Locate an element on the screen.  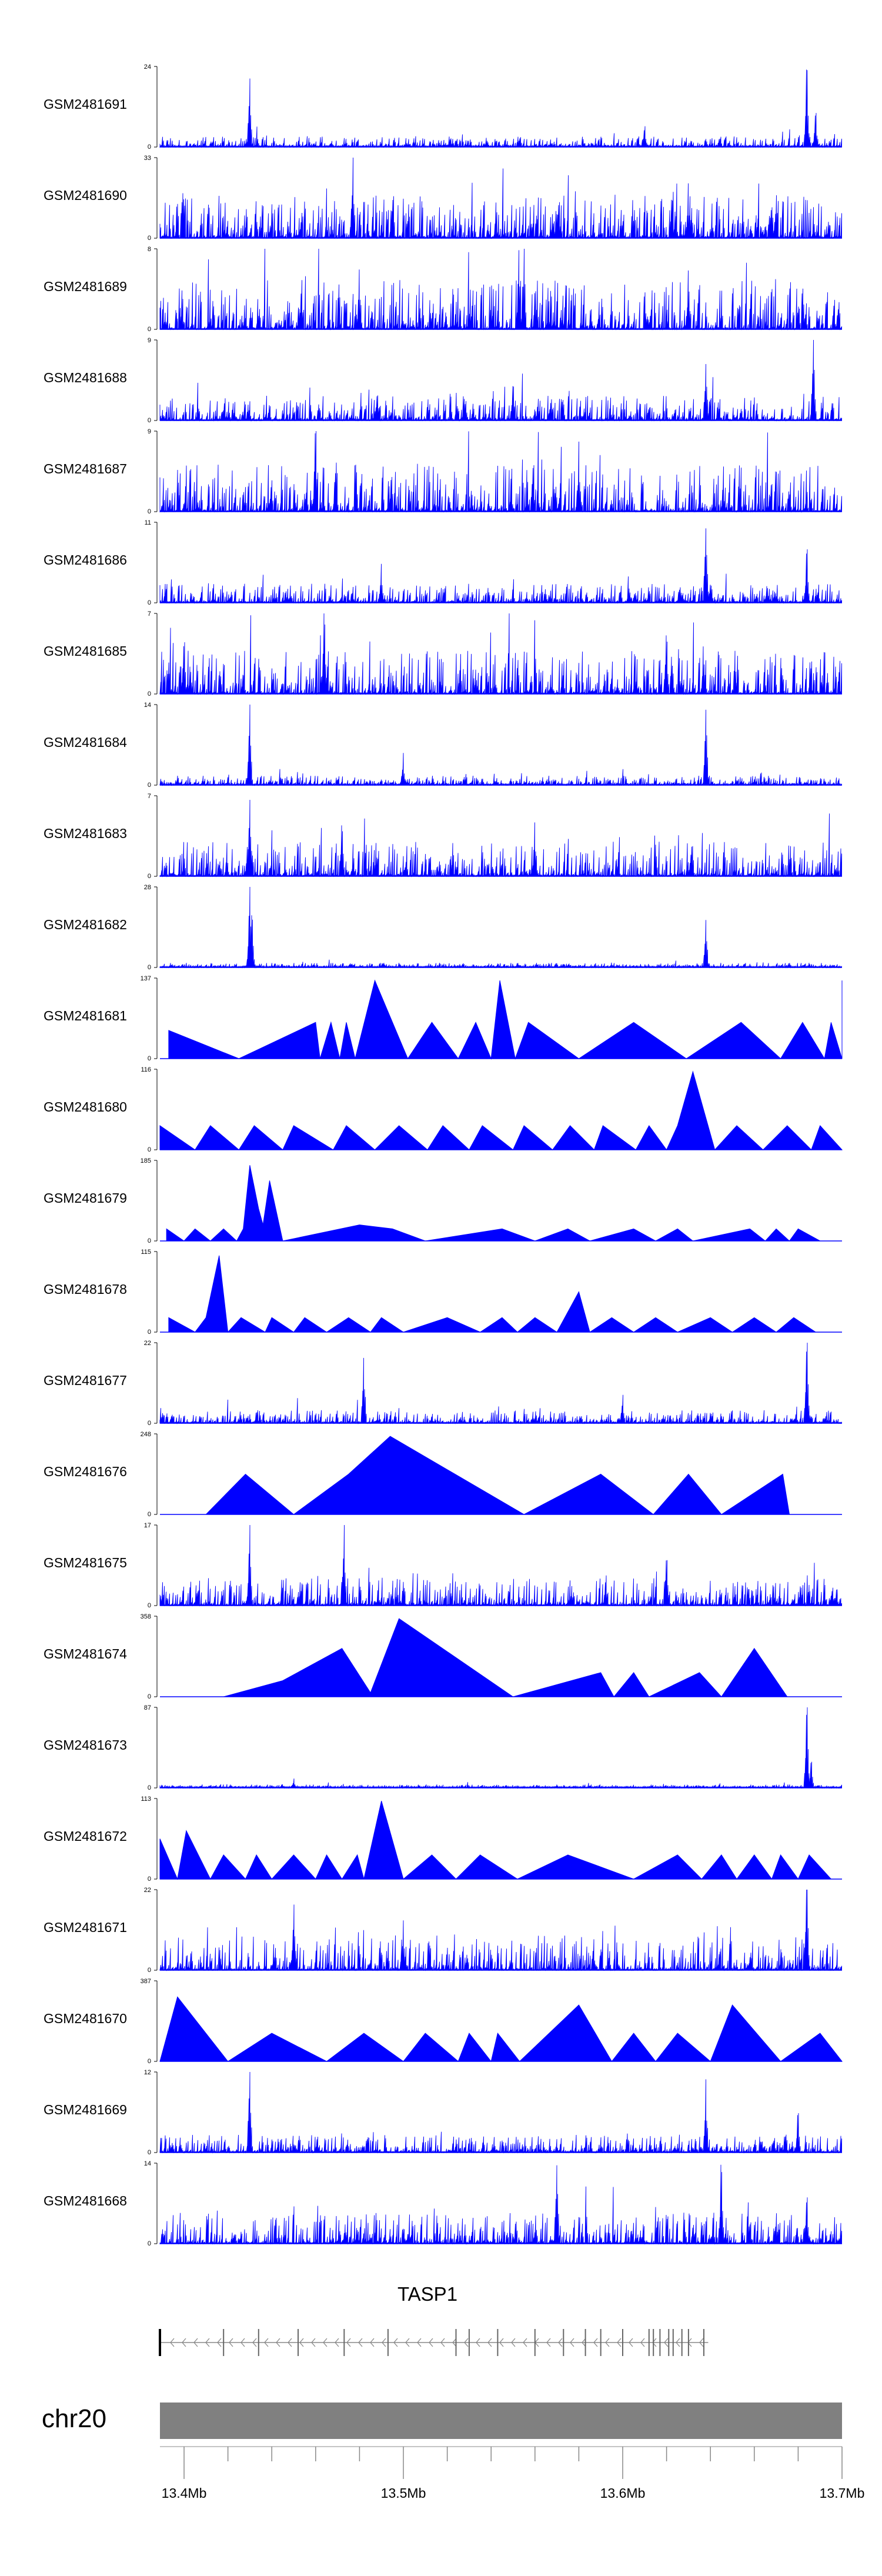
track-GSM2481669: GSM2481669 12 0 is located at coordinates (443, 2112).